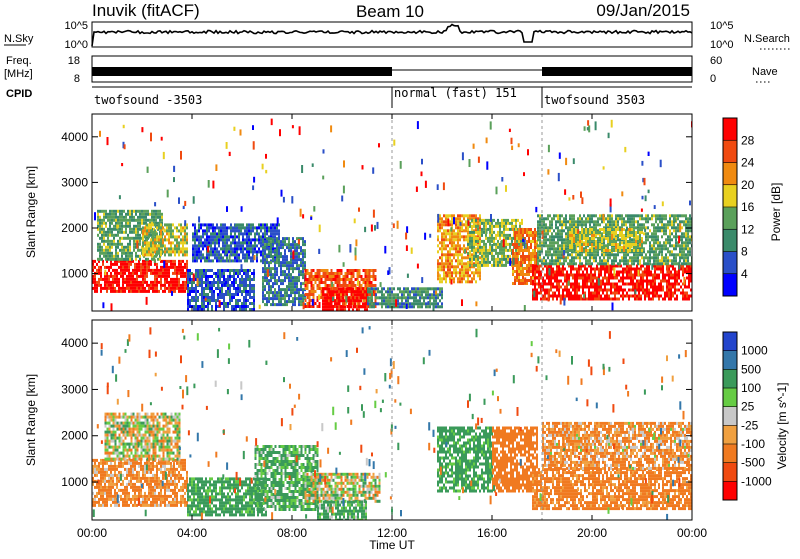 The image size is (800, 559). I want to click on freq-panel: Freq. [MHz] 18 8 60 0 Nave, so click(391, 70).